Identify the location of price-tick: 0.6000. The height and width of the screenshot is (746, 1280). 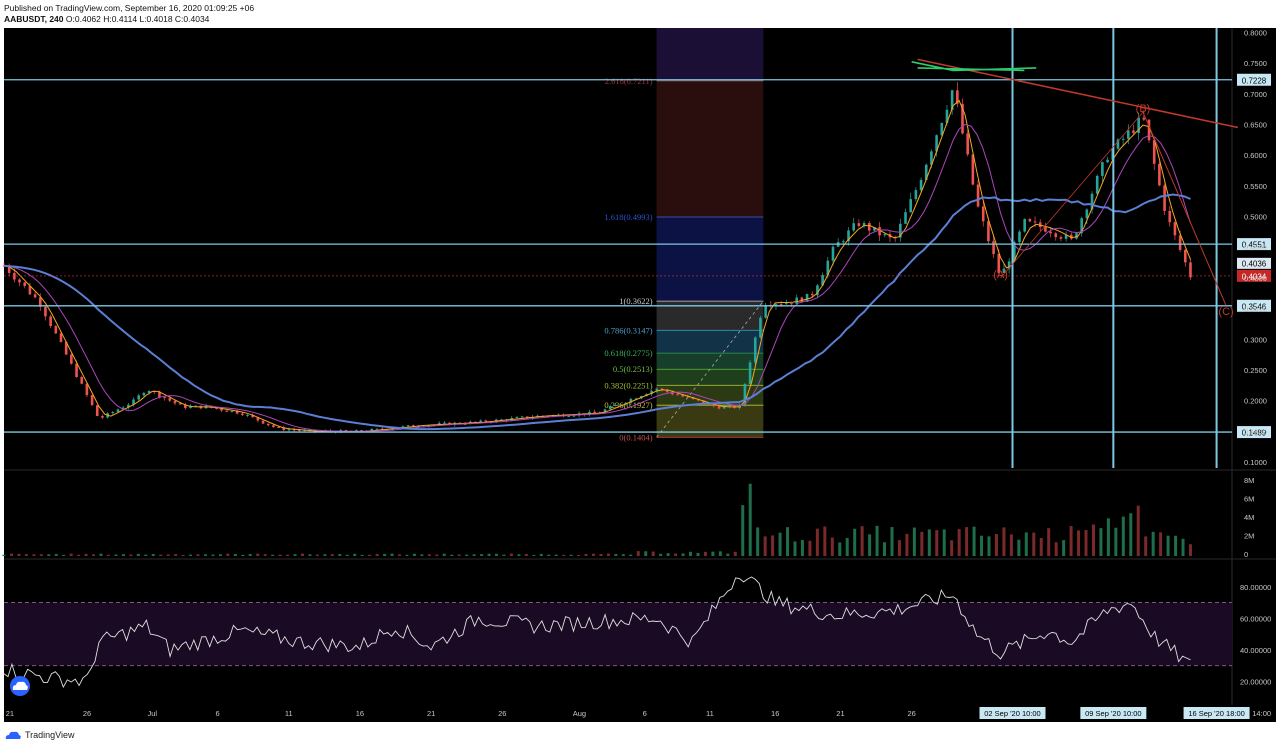
(1255, 155).